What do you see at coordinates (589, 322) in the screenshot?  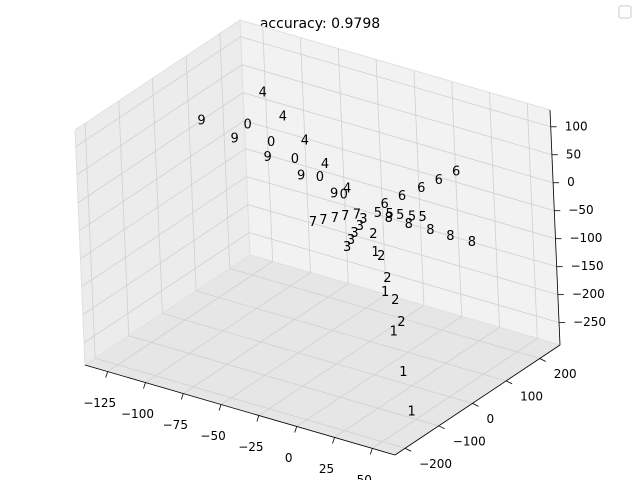 I see `z-tick-label: −250` at bounding box center [589, 322].